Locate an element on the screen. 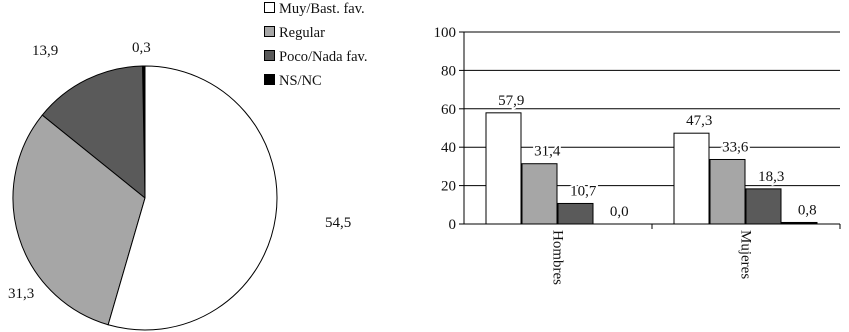 The height and width of the screenshot is (332, 849). pie-value-label-ns-nc: 0,3 is located at coordinates (141, 48).